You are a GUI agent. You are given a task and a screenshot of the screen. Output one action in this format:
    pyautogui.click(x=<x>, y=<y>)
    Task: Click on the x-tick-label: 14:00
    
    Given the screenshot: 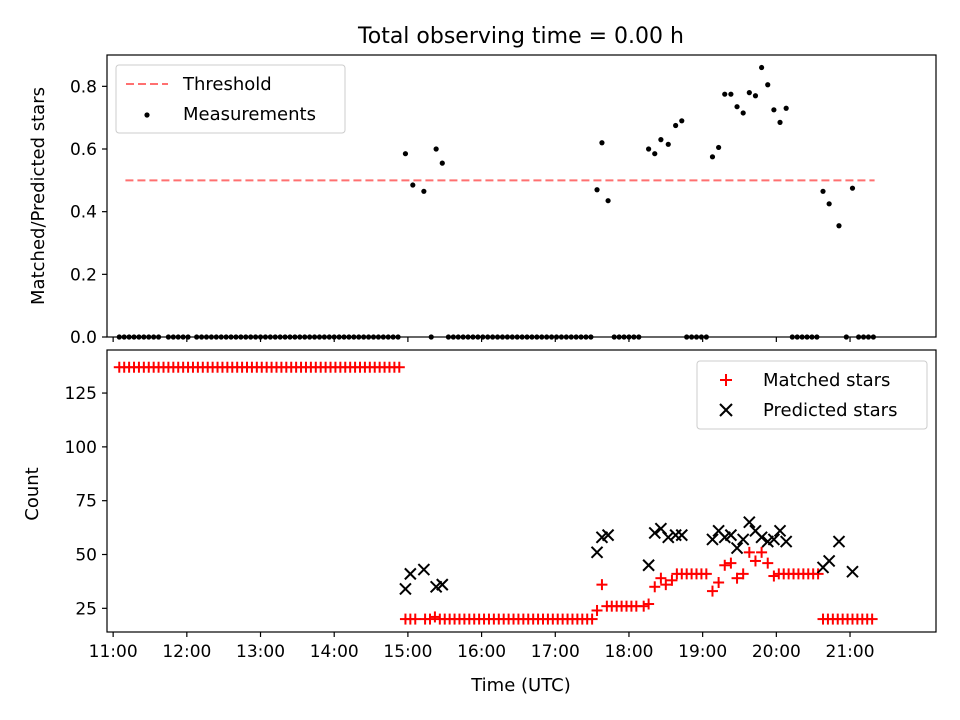 What is the action you would take?
    pyautogui.click(x=334, y=652)
    